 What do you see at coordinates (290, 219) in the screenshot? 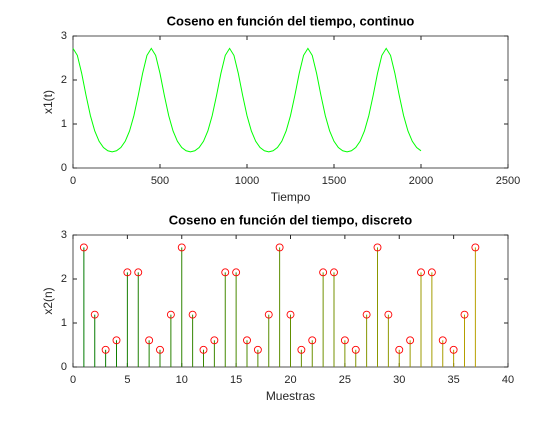
I see `chart-title: Coseno en función del tiempo, discreto` at bounding box center [290, 219].